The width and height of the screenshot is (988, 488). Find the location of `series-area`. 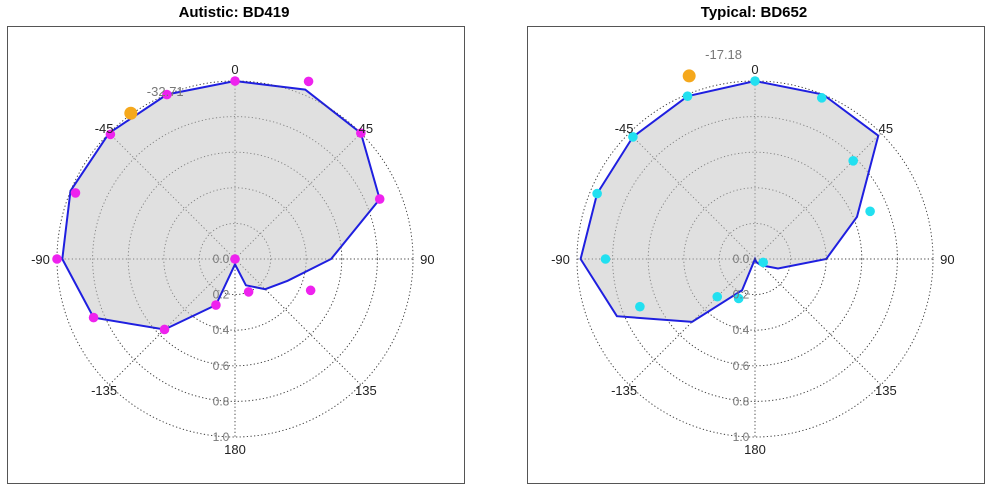

series-area is located at coordinates (729, 201).